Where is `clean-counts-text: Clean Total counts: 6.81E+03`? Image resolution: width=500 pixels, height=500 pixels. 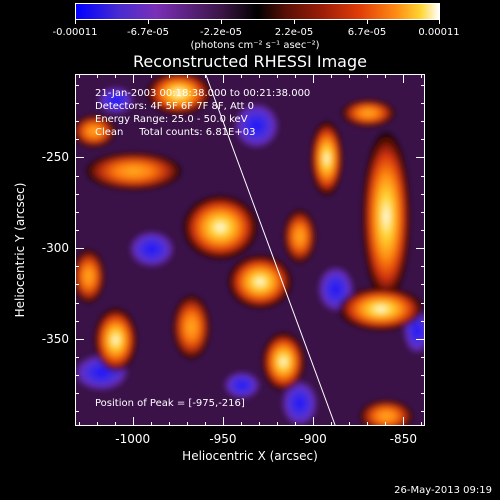
clean-counts-text: Clean Total counts: 6.81E+03 is located at coordinates (175, 132).